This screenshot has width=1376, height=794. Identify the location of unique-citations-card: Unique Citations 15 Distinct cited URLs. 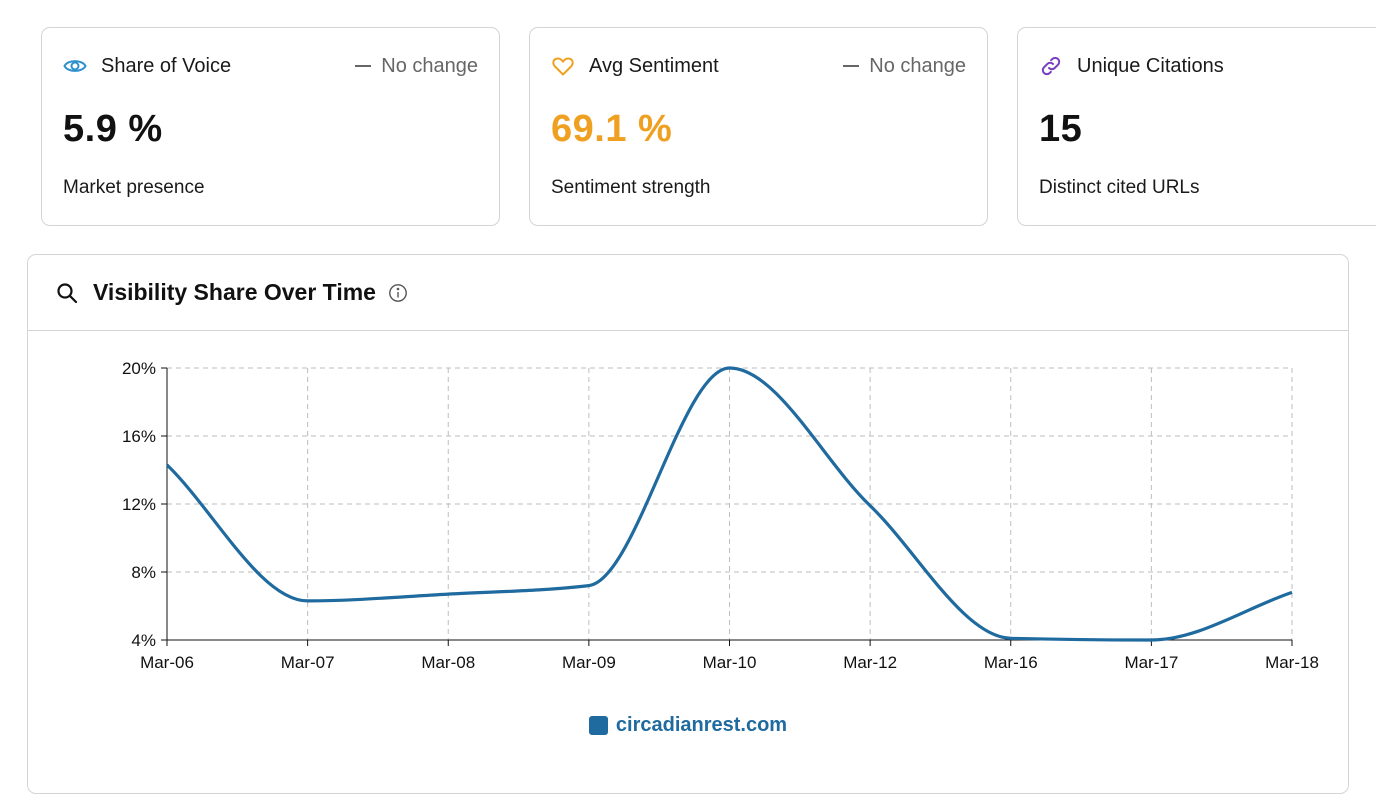
(1196, 126).